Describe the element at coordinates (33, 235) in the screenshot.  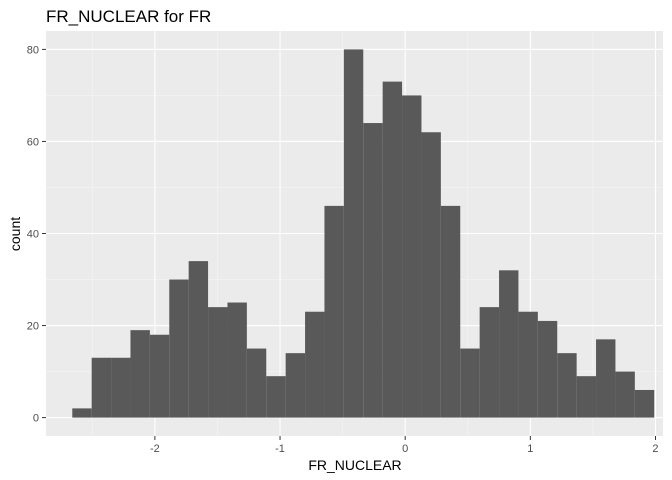
I see `y-tick-label: 40` at that location.